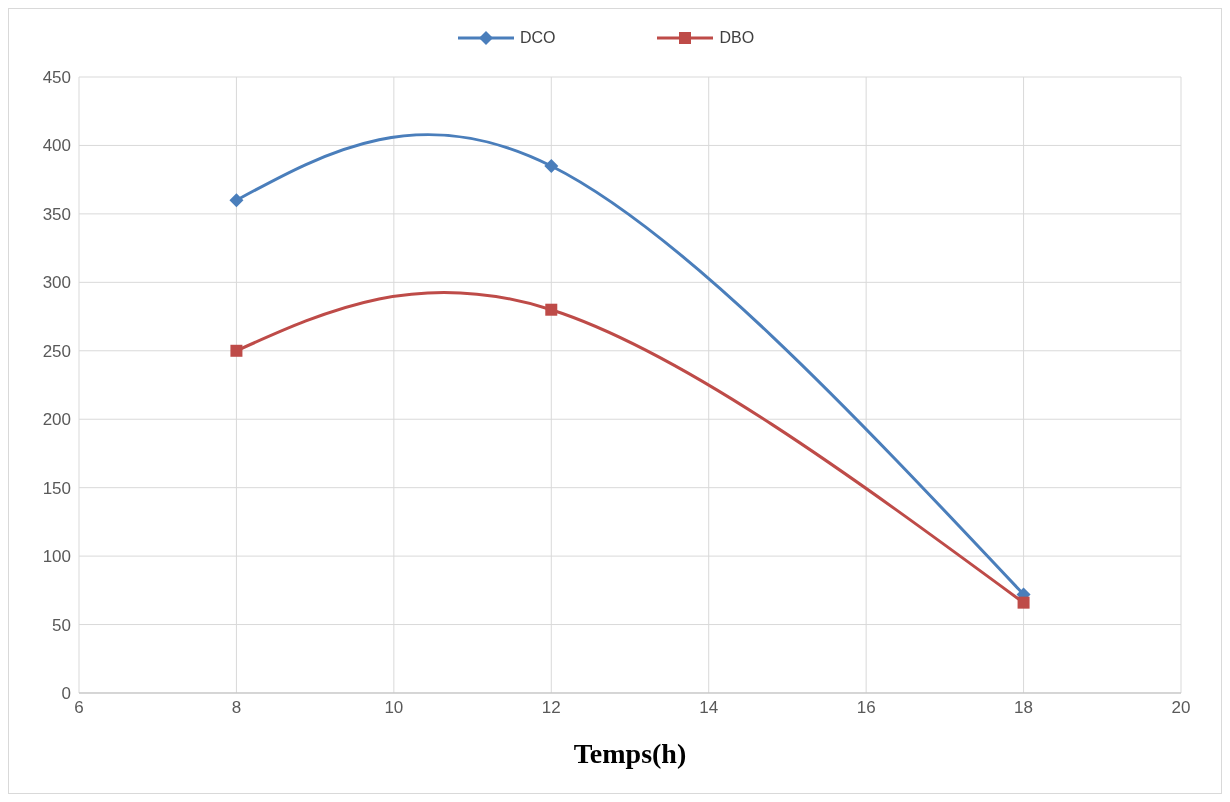 The height and width of the screenshot is (802, 1230). I want to click on y-tick-label: 250, so click(56, 351).